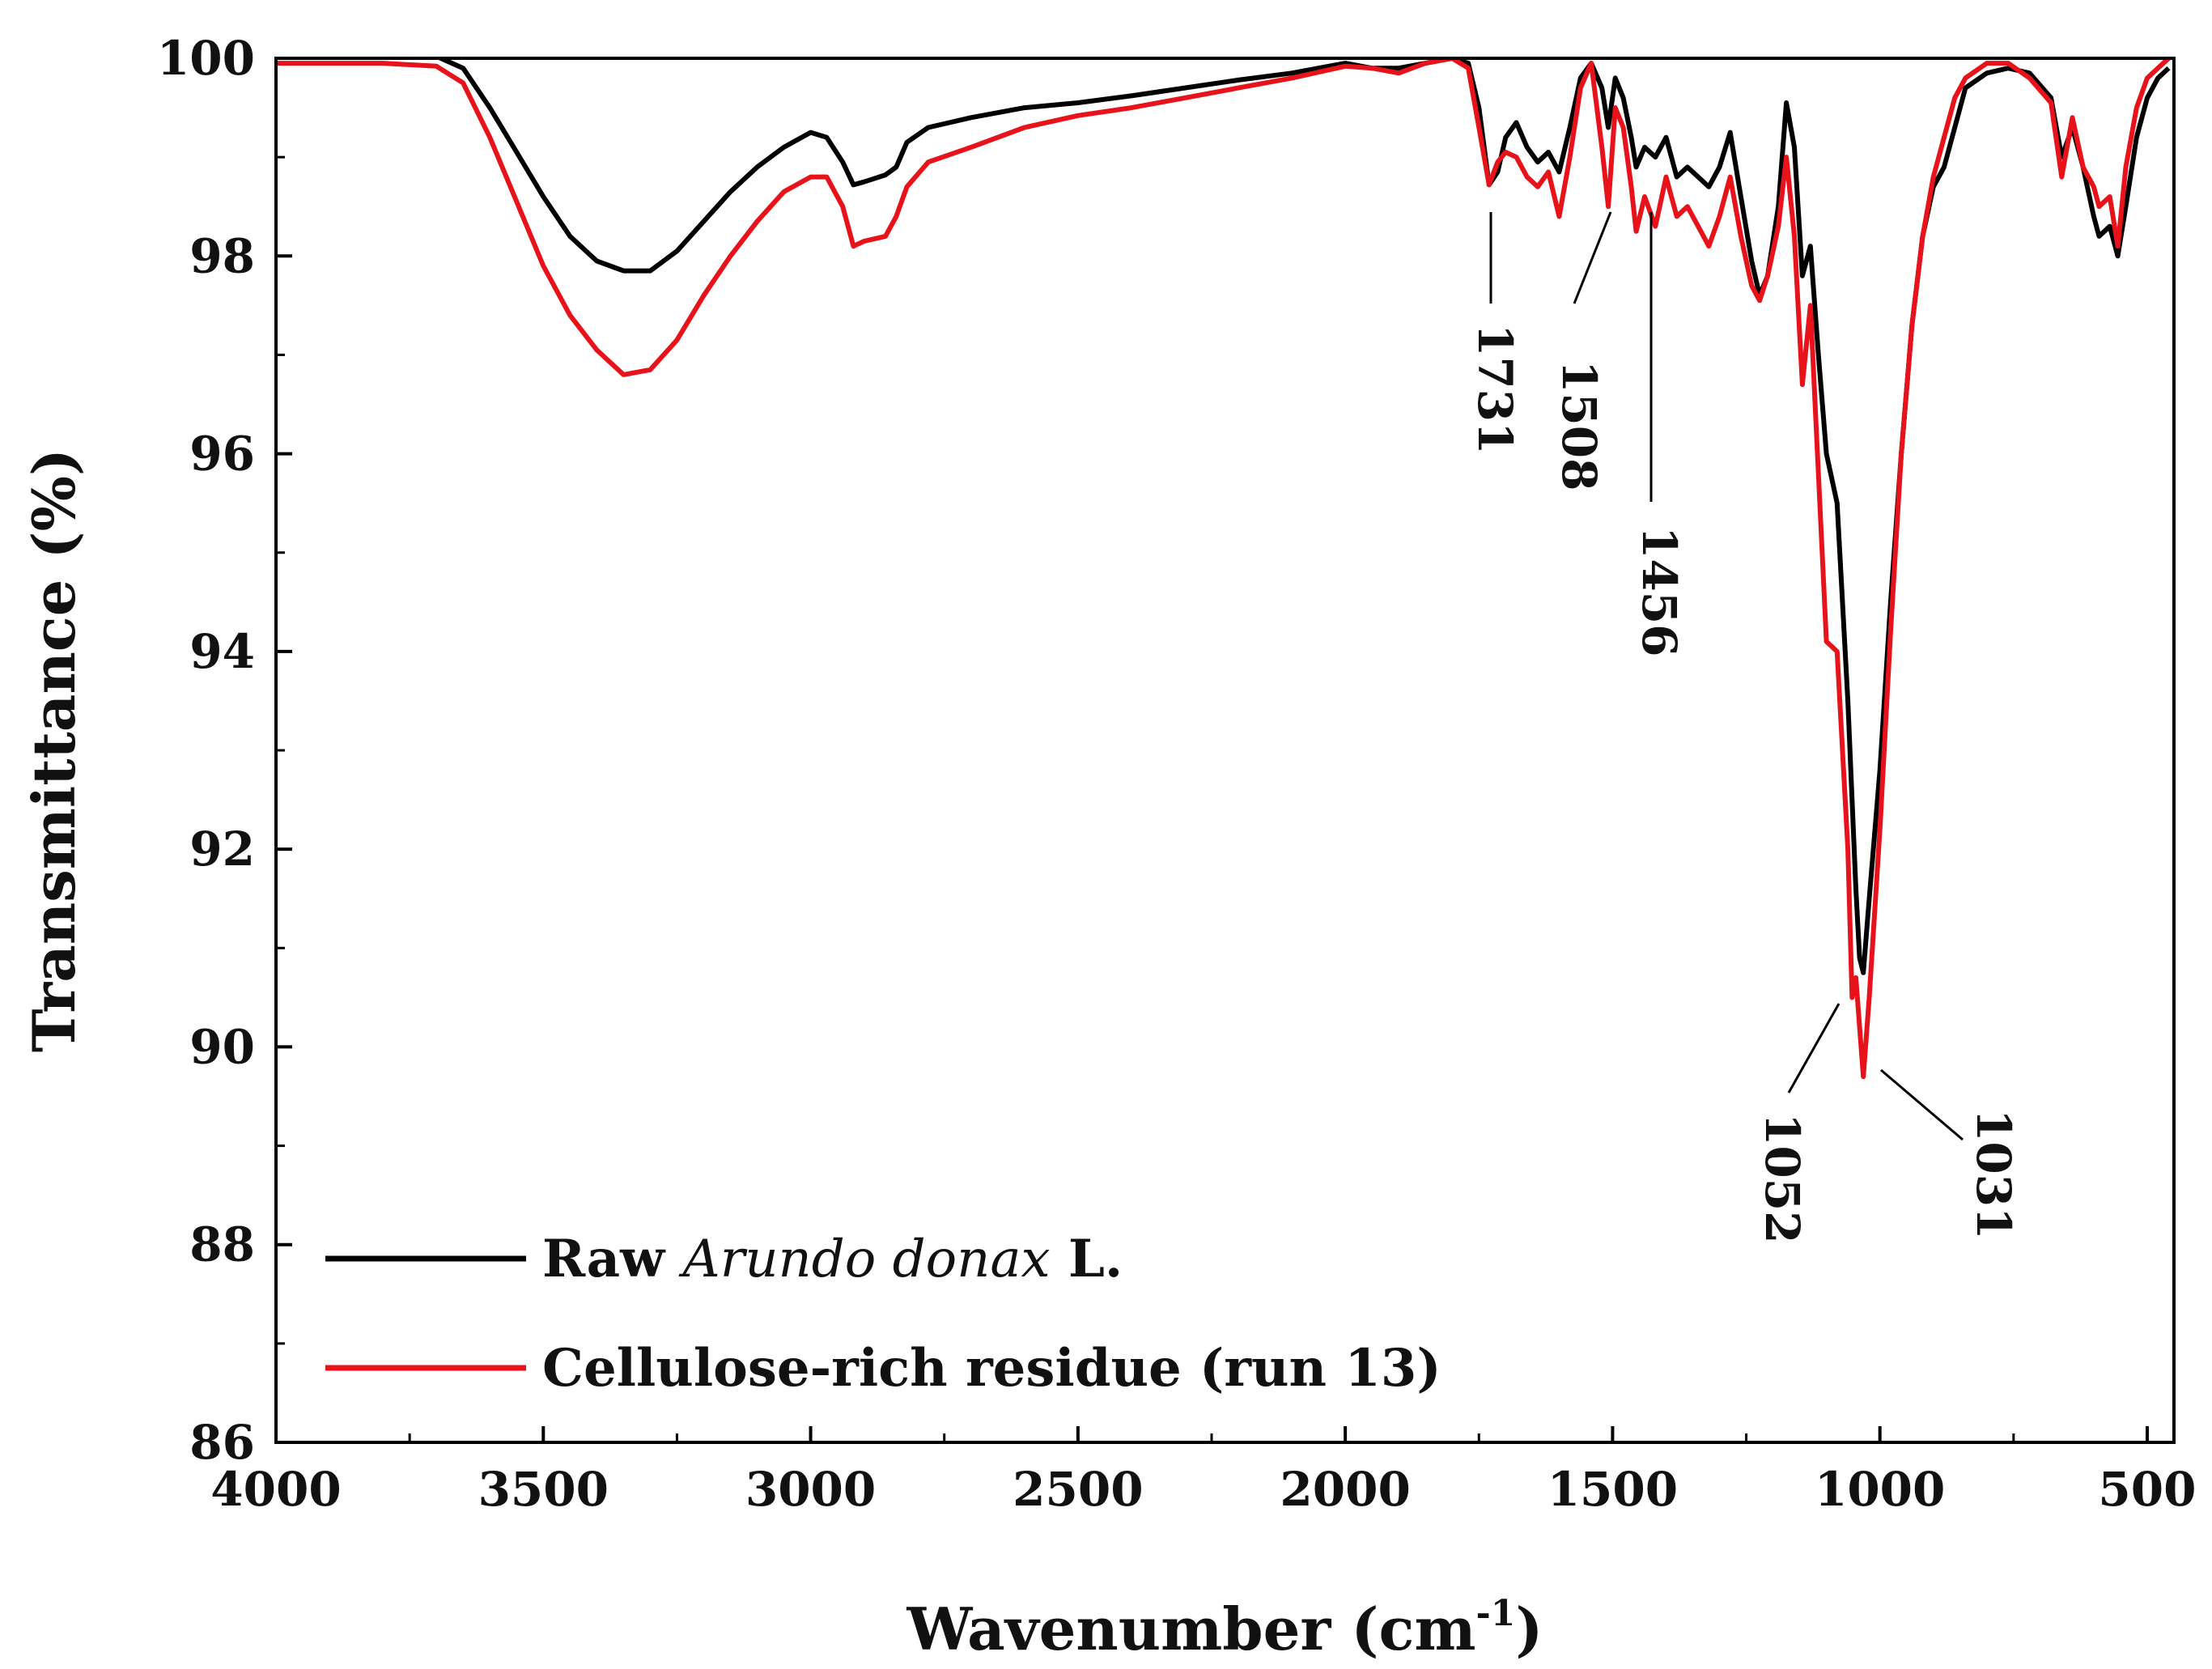 This screenshot has width=2212, height=1669. Describe the element at coordinates (991, 1368) in the screenshot. I see `legend-label-1: Cellulose-rich residue (run 13)` at that location.